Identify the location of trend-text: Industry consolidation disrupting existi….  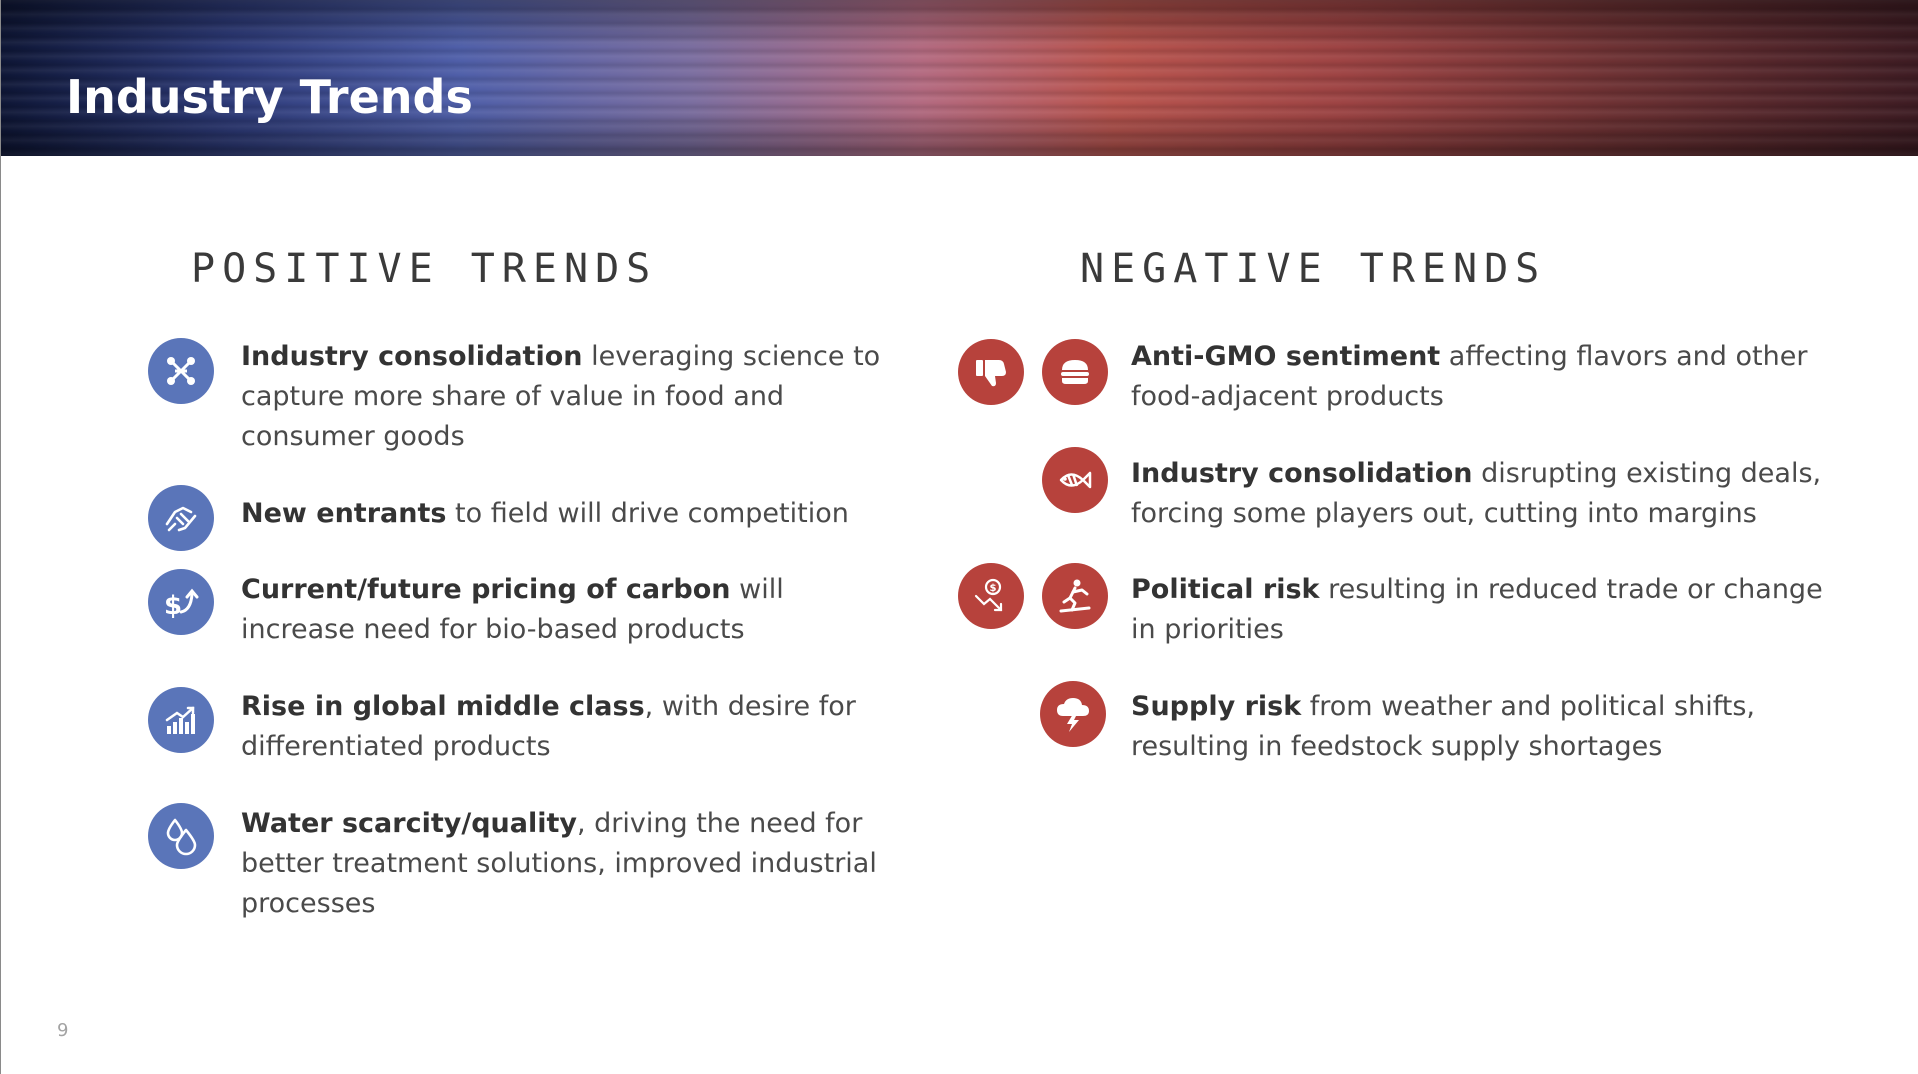
(1476, 493).